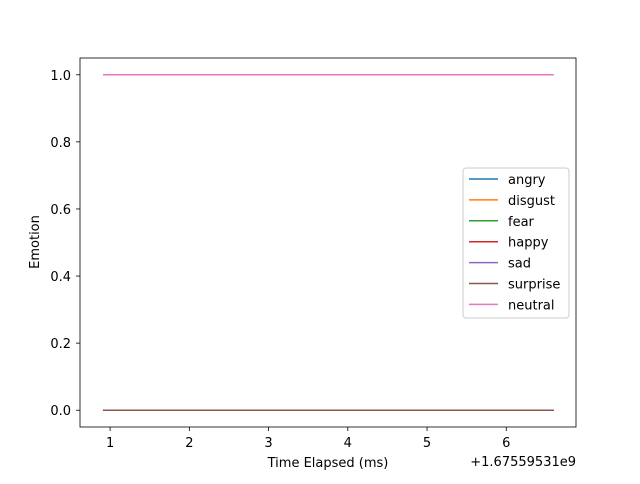 This screenshot has height=484, width=640. Describe the element at coordinates (65, 244) in the screenshot. I see `y-axis-ticks: 0.0 0.2 0.4 0.6 0.8 1.0` at that location.